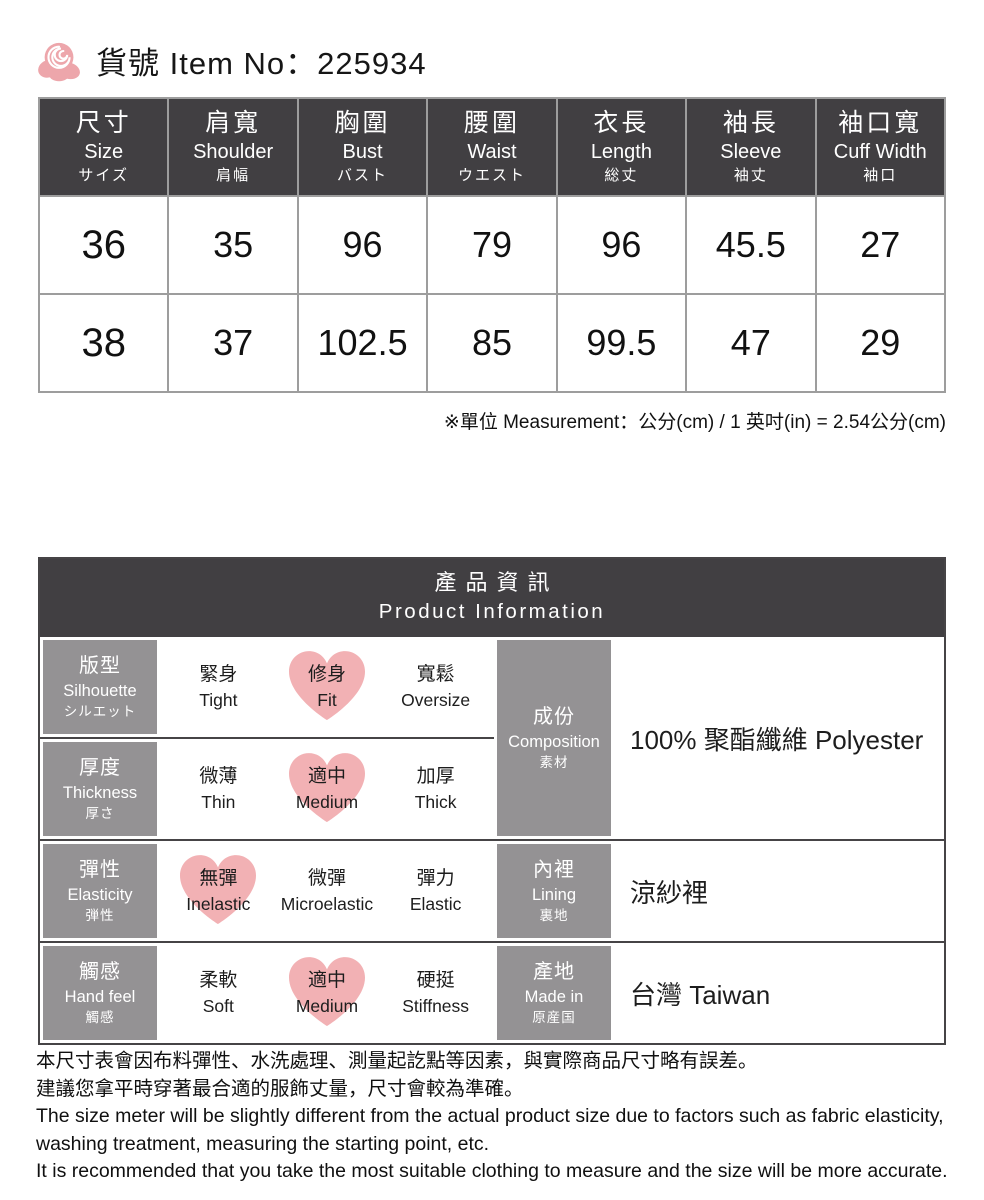 The width and height of the screenshot is (984, 1200). What do you see at coordinates (436, 687) in the screenshot?
I see `attribute-option: 寬鬆 Oversize` at bounding box center [436, 687].